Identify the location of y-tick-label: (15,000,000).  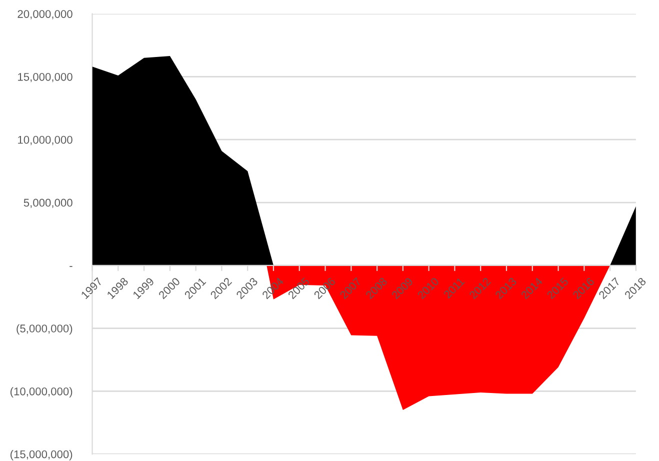
(41, 455).